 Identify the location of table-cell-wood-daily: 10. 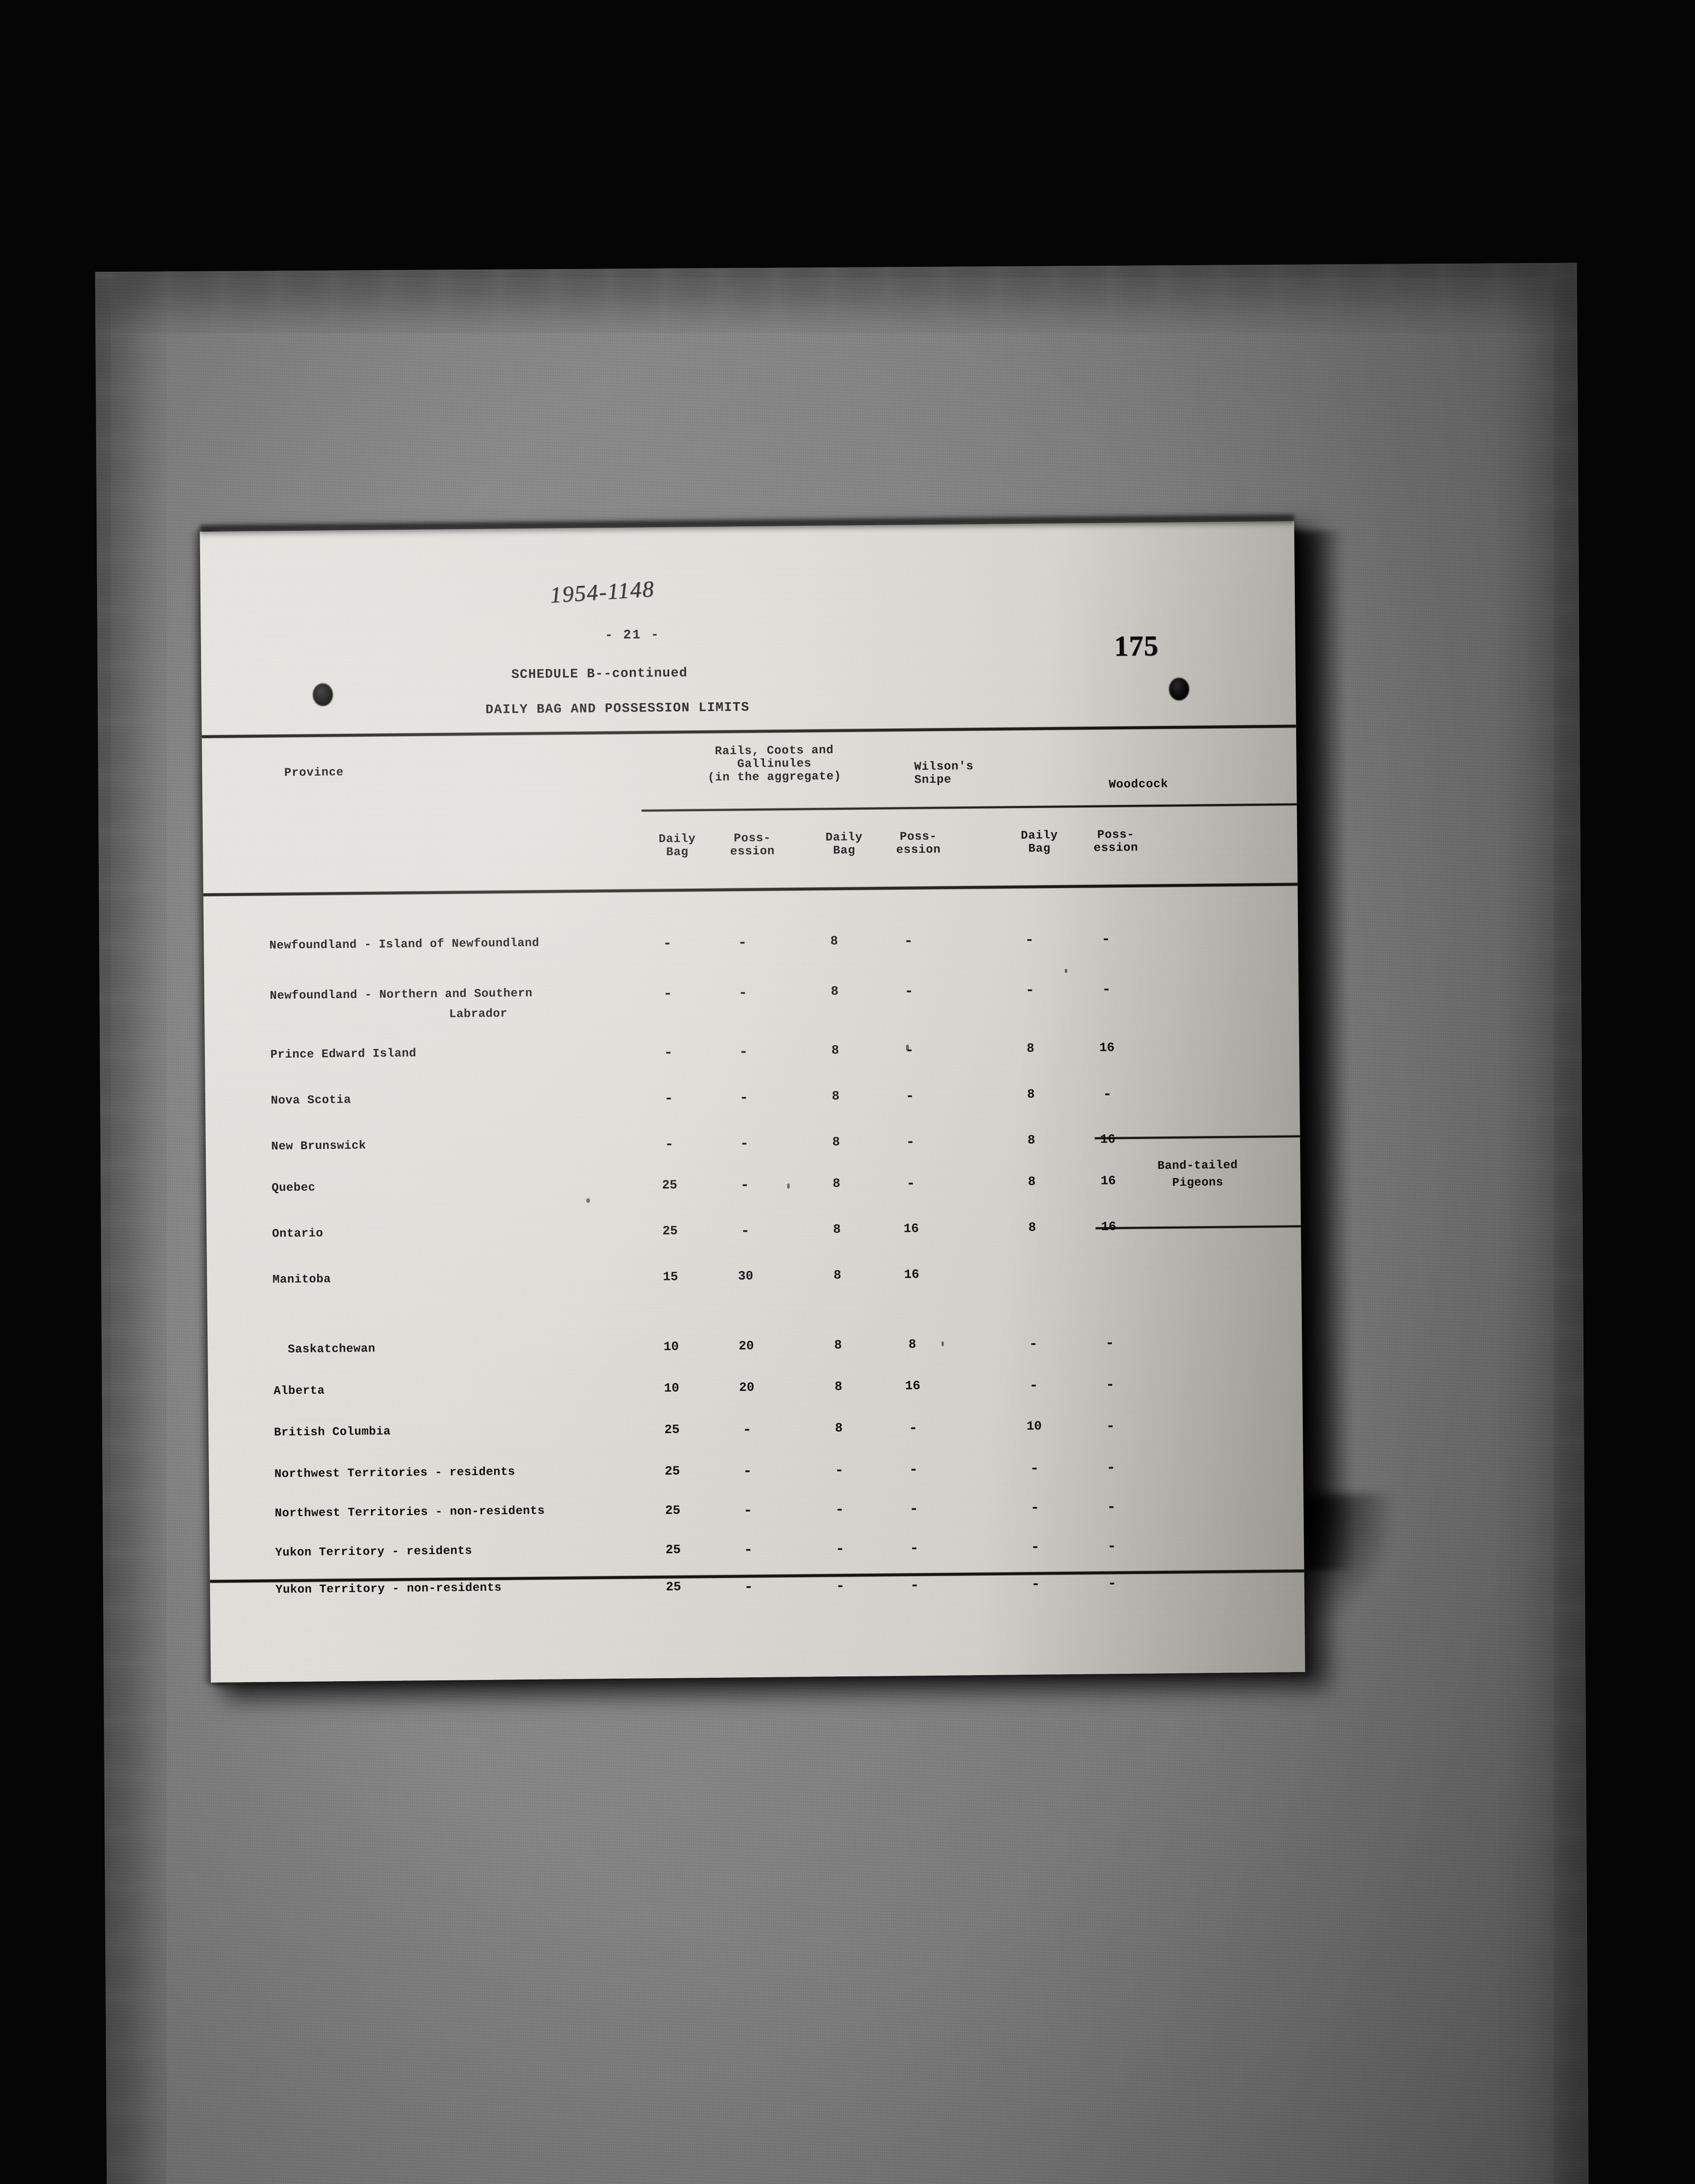
(1034, 1426).